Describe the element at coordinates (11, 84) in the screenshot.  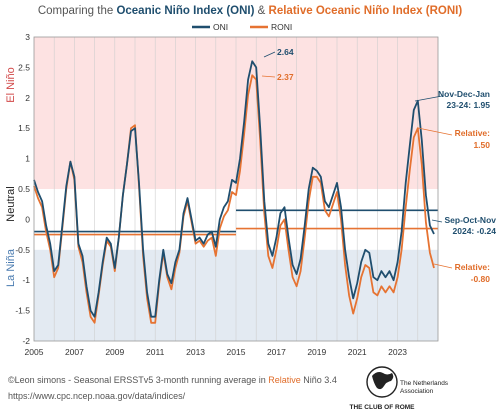
I see `region-el-nino: El Niño` at that location.